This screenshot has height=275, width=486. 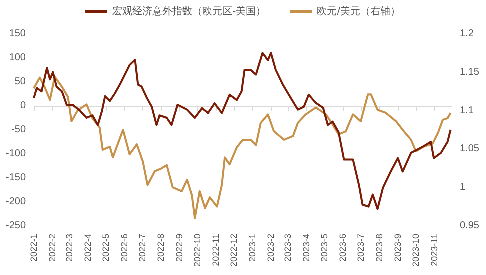 What do you see at coordinates (361, 248) in the screenshot?
I see `x-tick-label: 2023-7` at bounding box center [361, 248].